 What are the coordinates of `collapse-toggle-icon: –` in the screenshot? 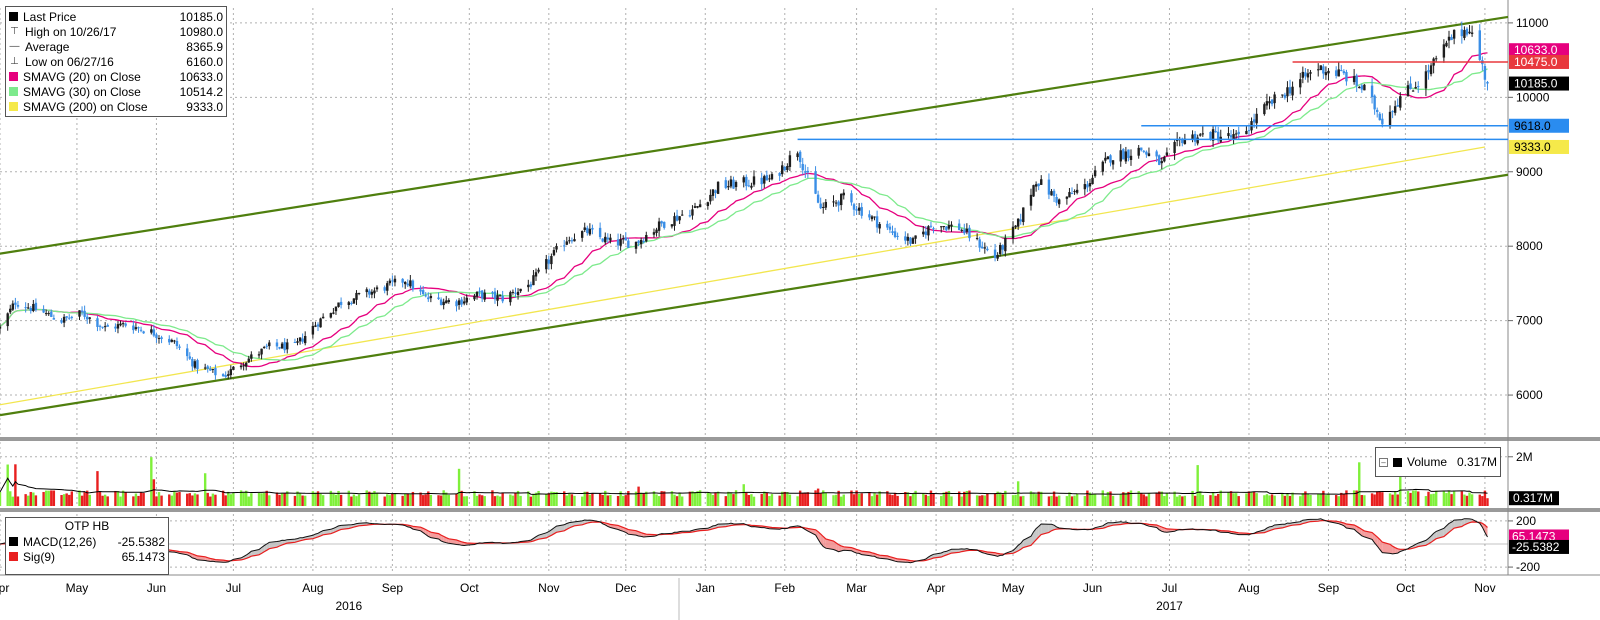 It's located at (1383, 462).